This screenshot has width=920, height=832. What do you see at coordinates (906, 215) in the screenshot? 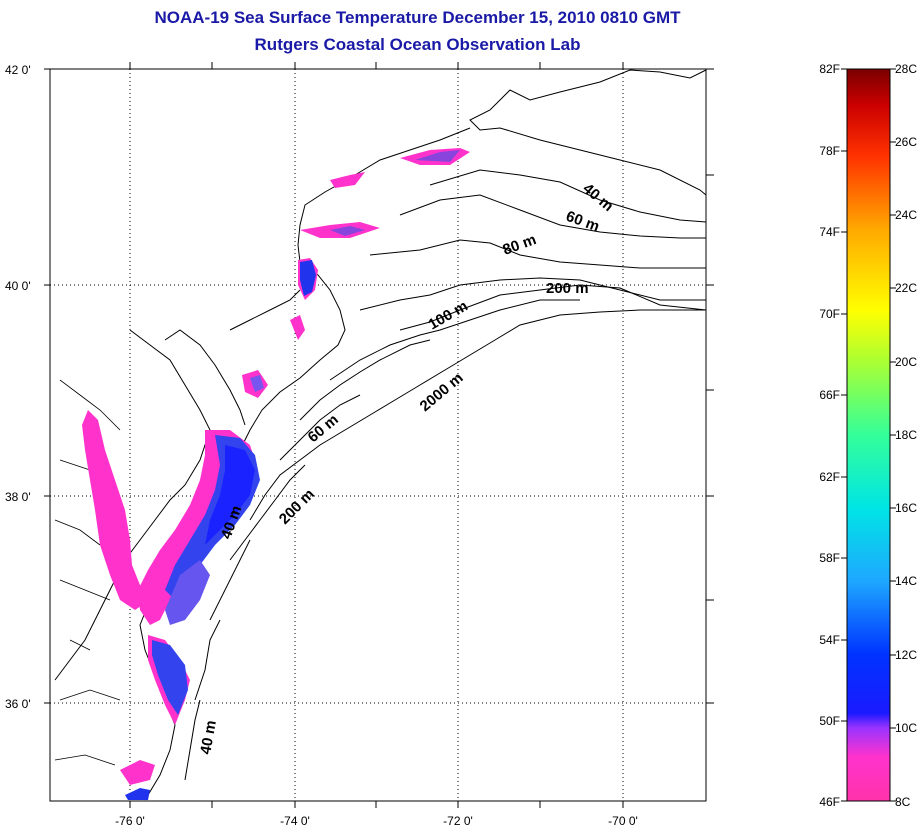
I see `colorbar-c-label: 24C` at bounding box center [906, 215].